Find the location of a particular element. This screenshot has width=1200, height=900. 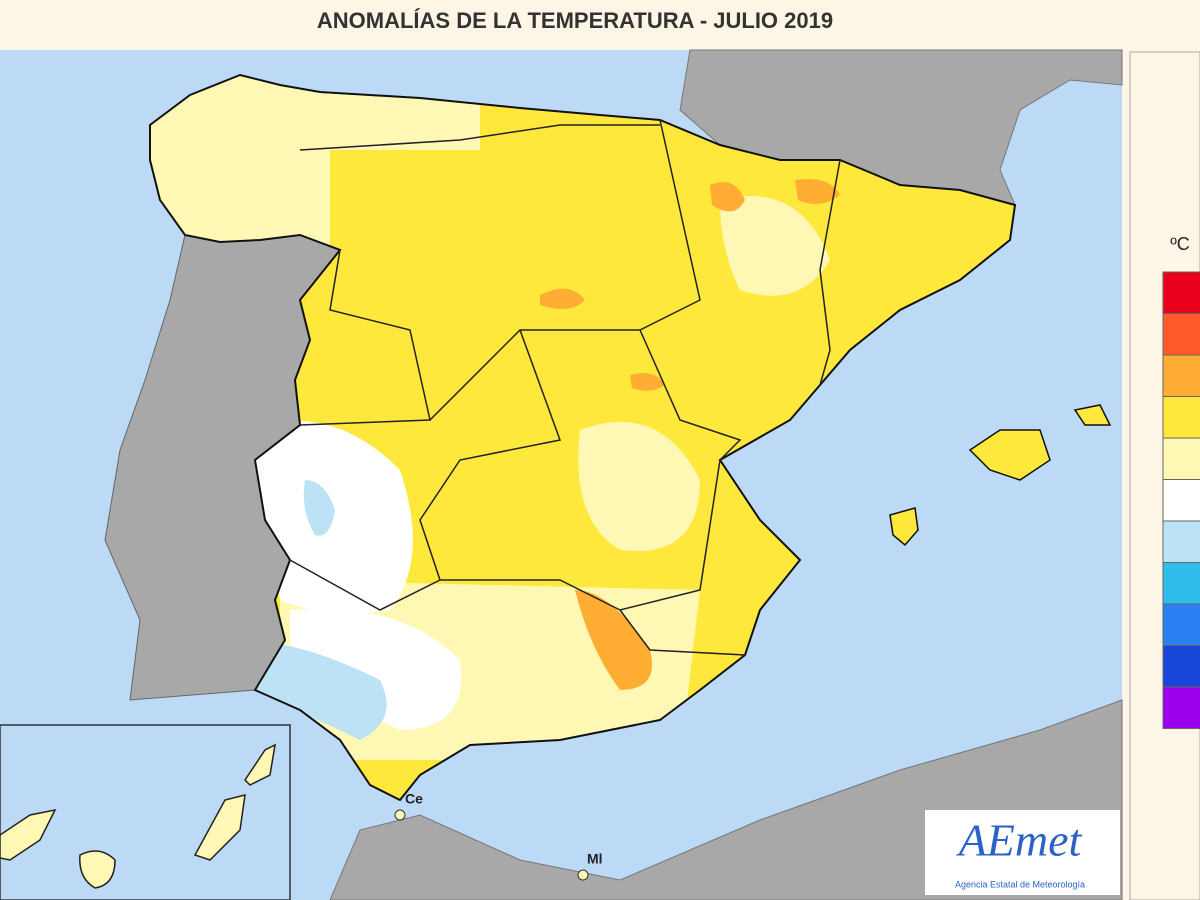

title-bar is located at coordinates (600, 23).